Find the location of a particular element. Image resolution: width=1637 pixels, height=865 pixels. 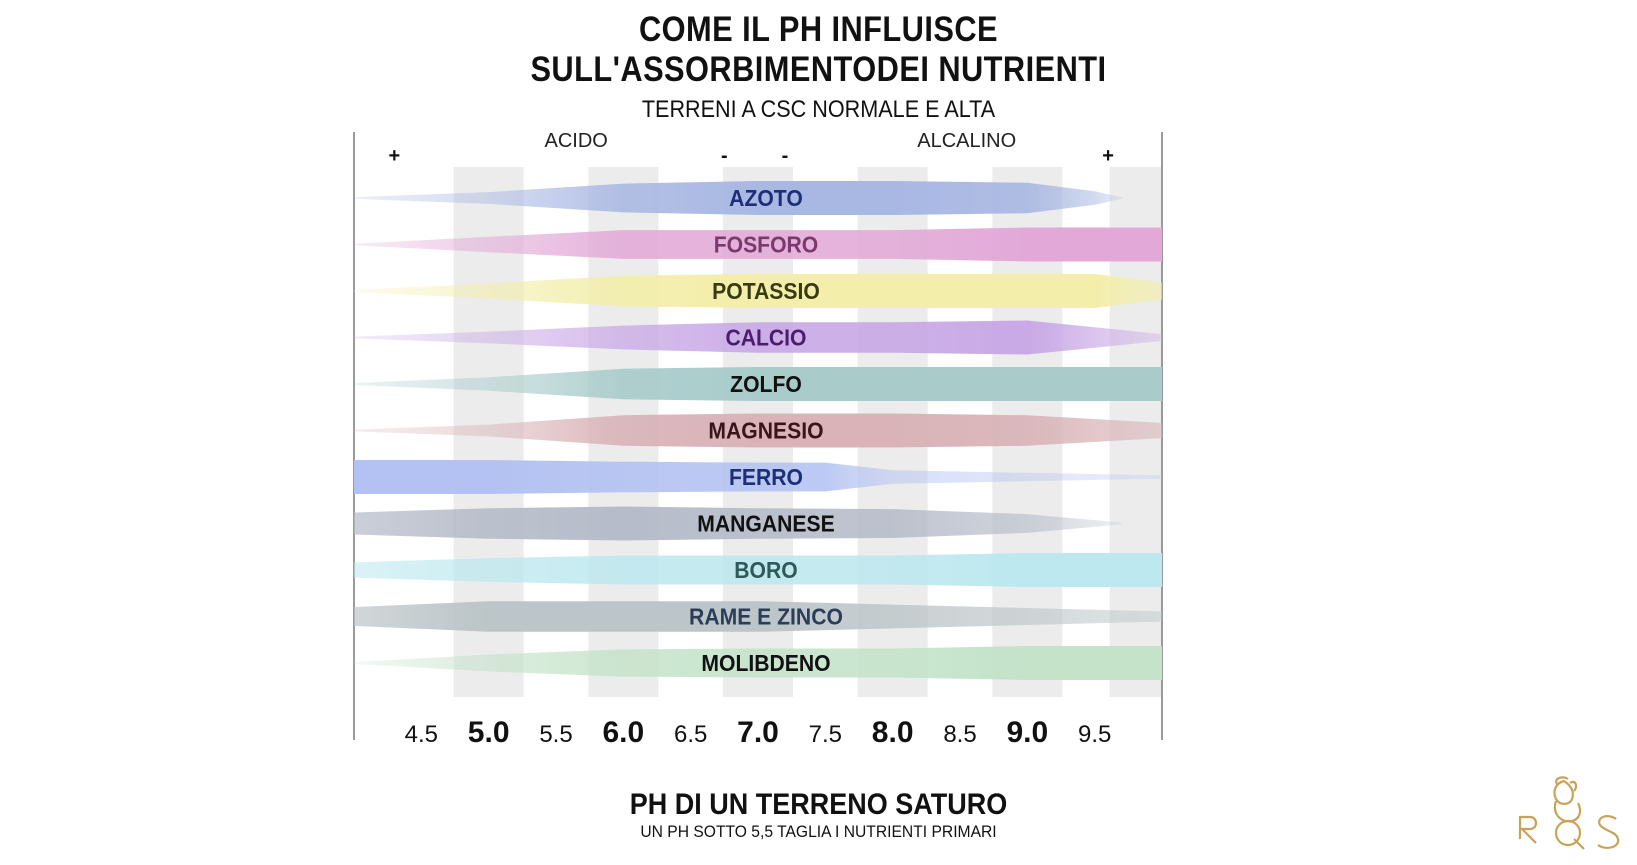

rqs-logo-icon is located at coordinates (1569, 813).